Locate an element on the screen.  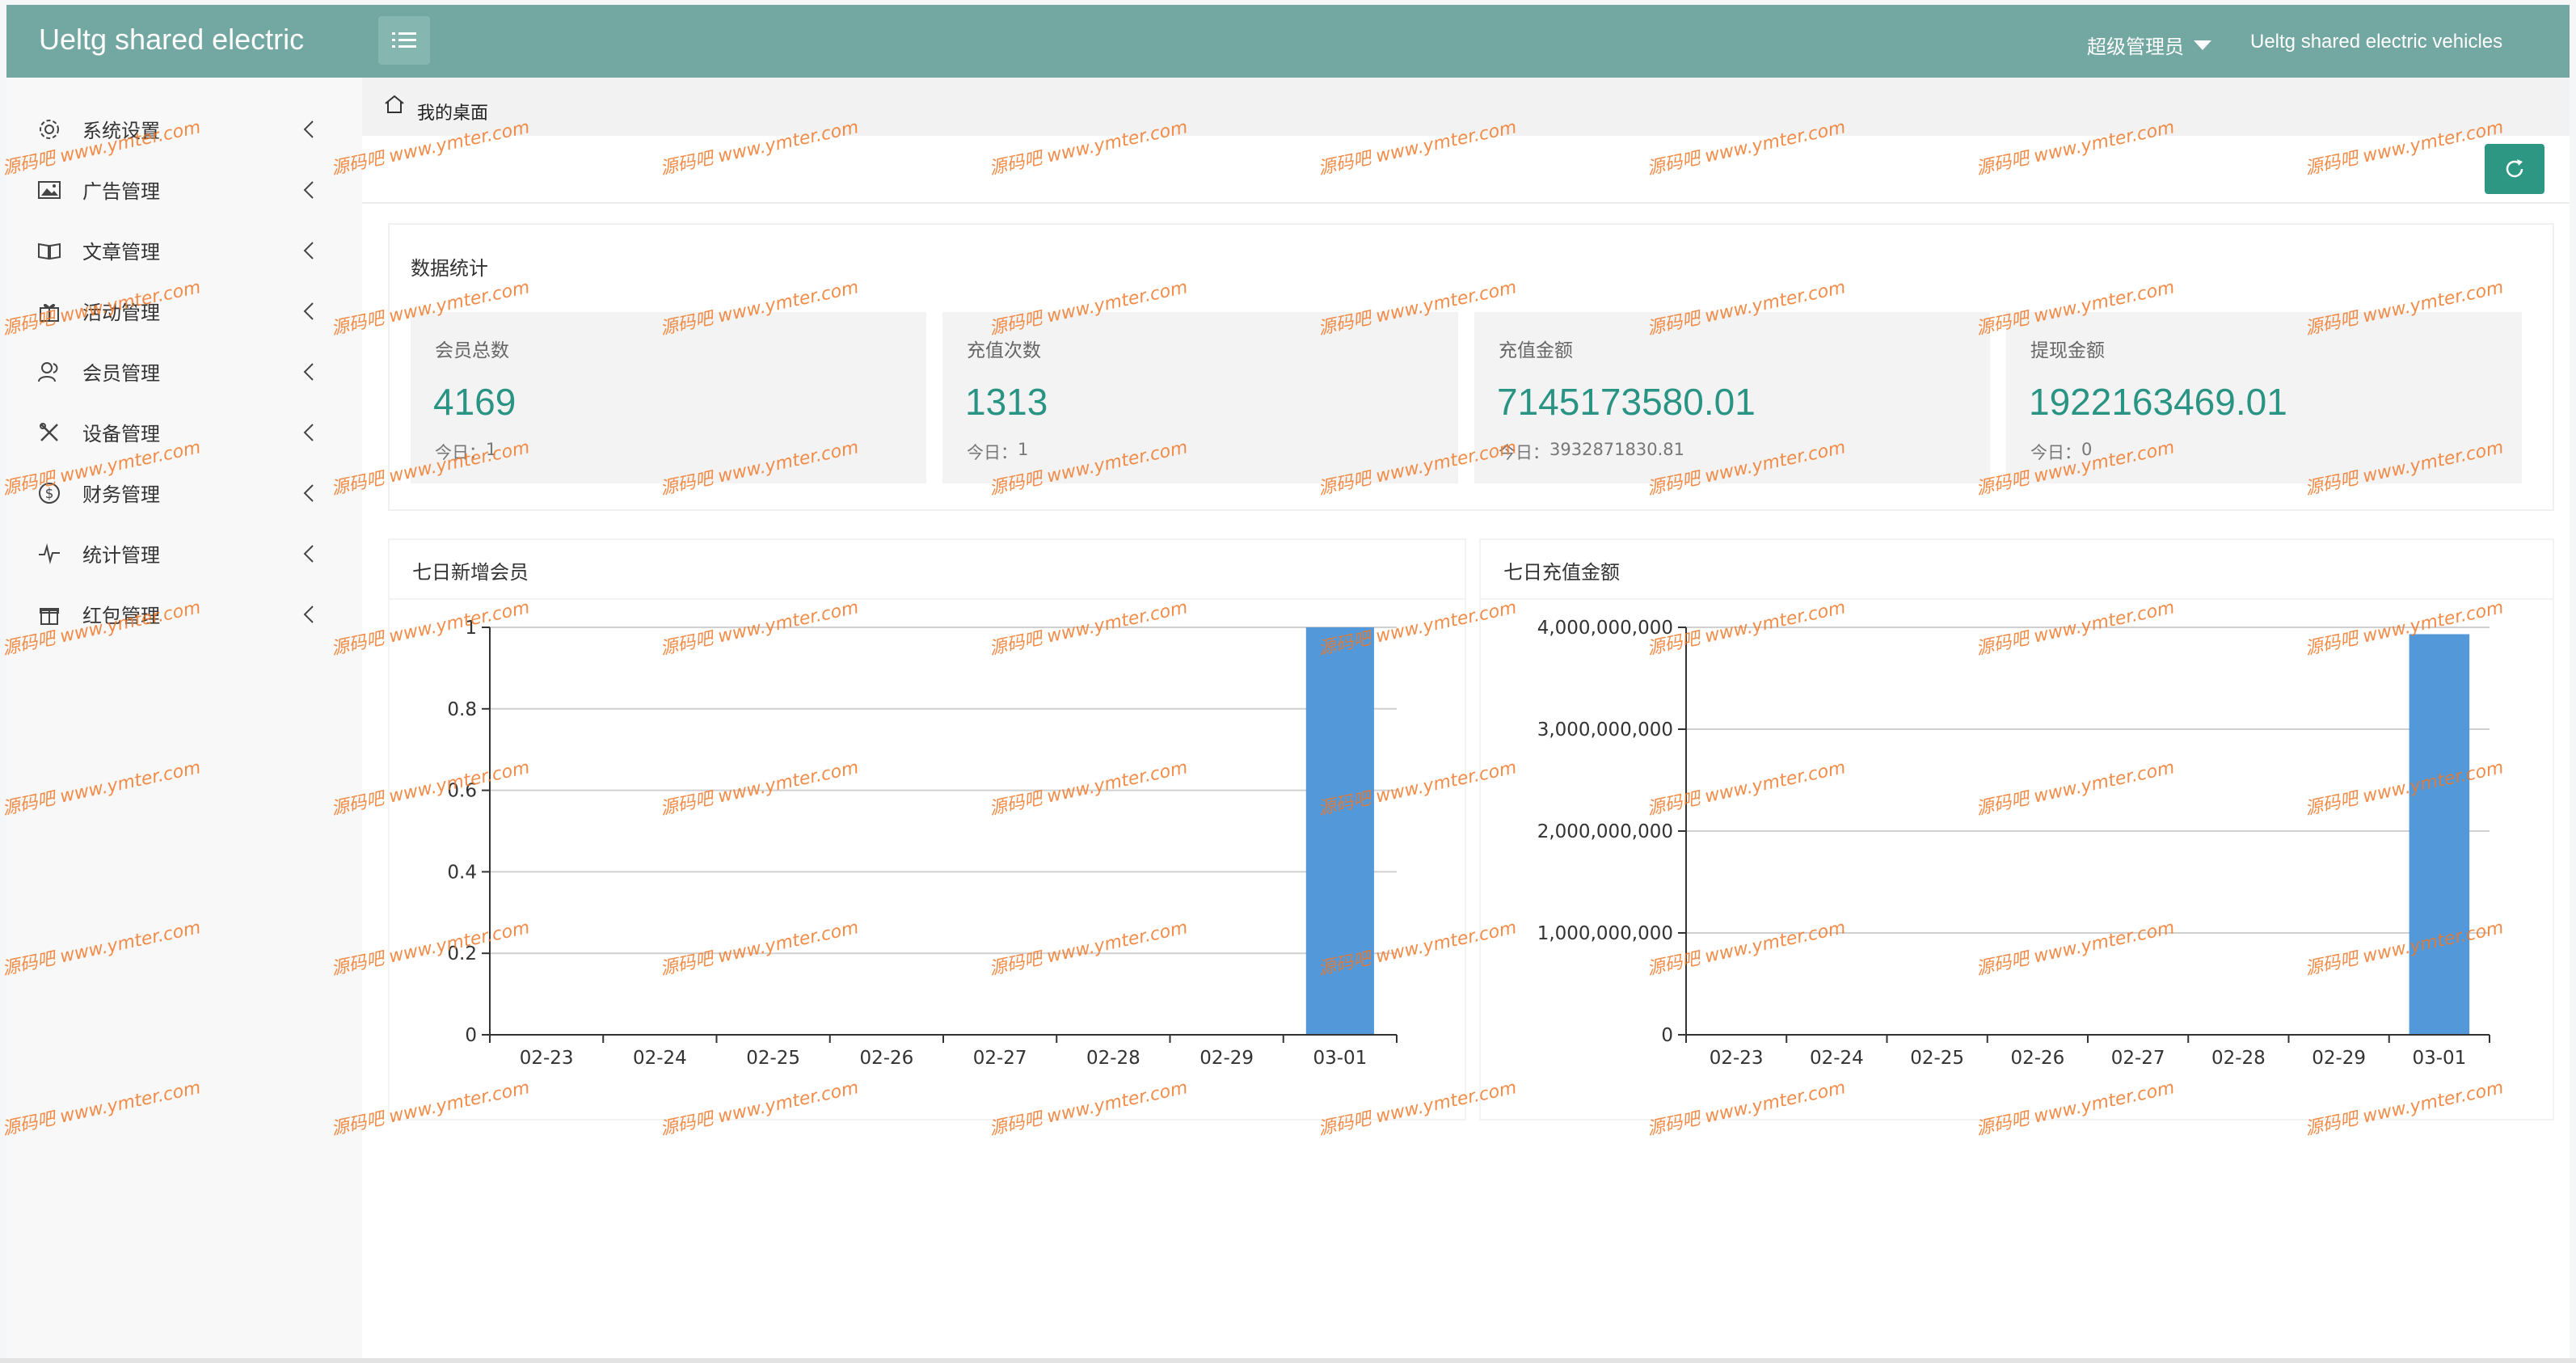
sidebar-item-label: 红包管理 is located at coordinates (121, 616).